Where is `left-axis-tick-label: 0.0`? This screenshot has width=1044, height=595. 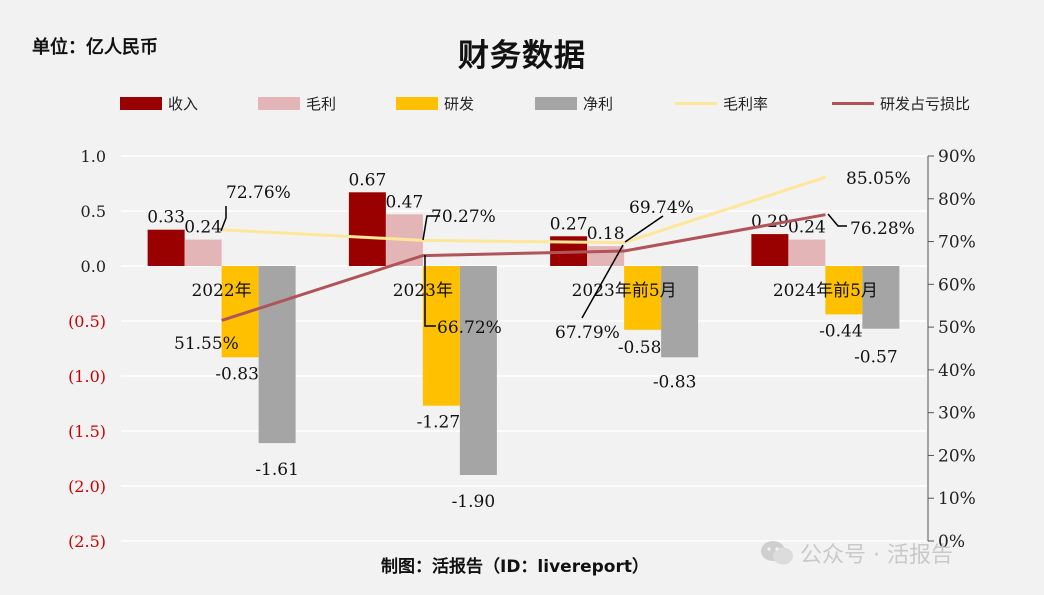
left-axis-tick-label: 0.0 is located at coordinates (93, 266).